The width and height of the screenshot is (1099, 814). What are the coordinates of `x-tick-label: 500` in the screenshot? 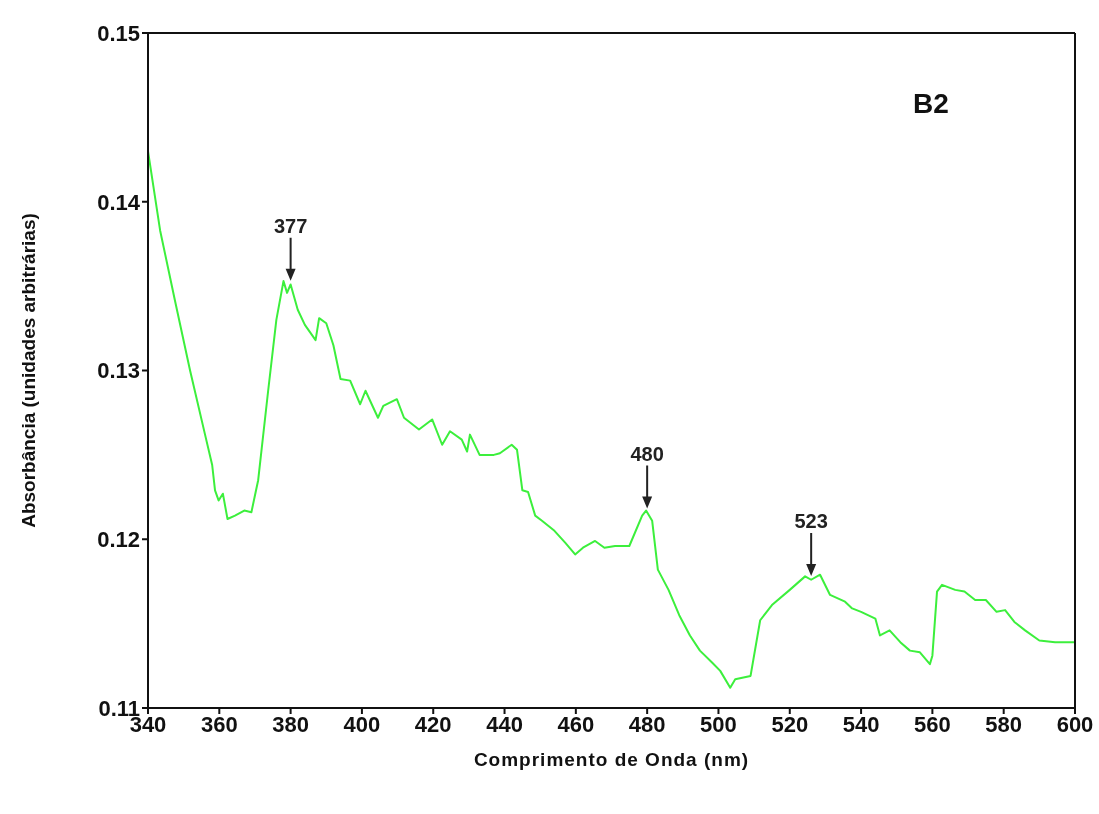 It's located at (718, 724).